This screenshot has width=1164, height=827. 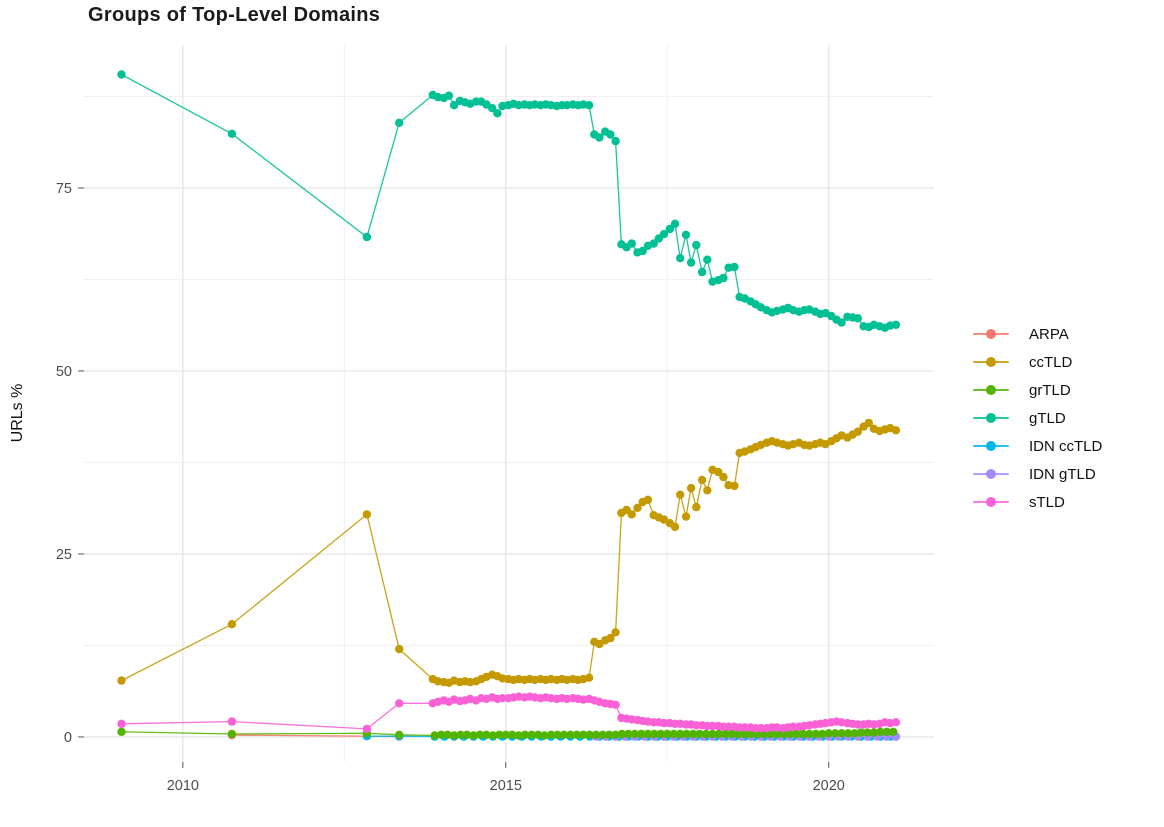 What do you see at coordinates (1037, 502) in the screenshot?
I see `legend-item-stld: sTLD` at bounding box center [1037, 502].